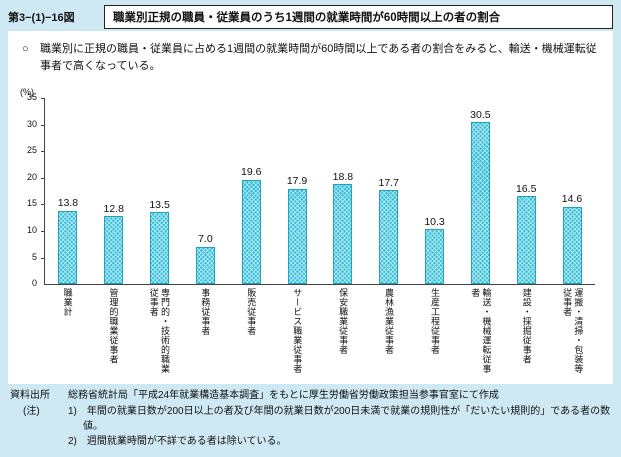 This screenshot has height=457, width=621. I want to click on note-label: (注), so click(31, 411).